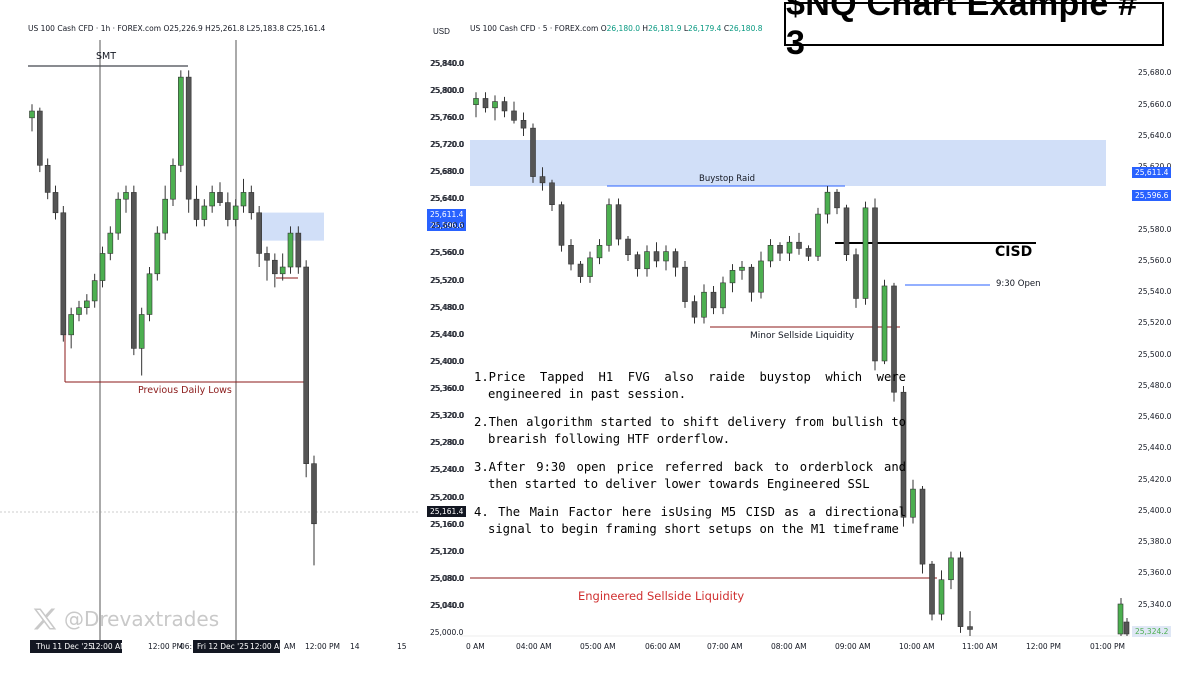 The height and width of the screenshot is (675, 1200). What do you see at coordinates (106, 56) in the screenshot?
I see `smt-label: SMT` at bounding box center [106, 56].